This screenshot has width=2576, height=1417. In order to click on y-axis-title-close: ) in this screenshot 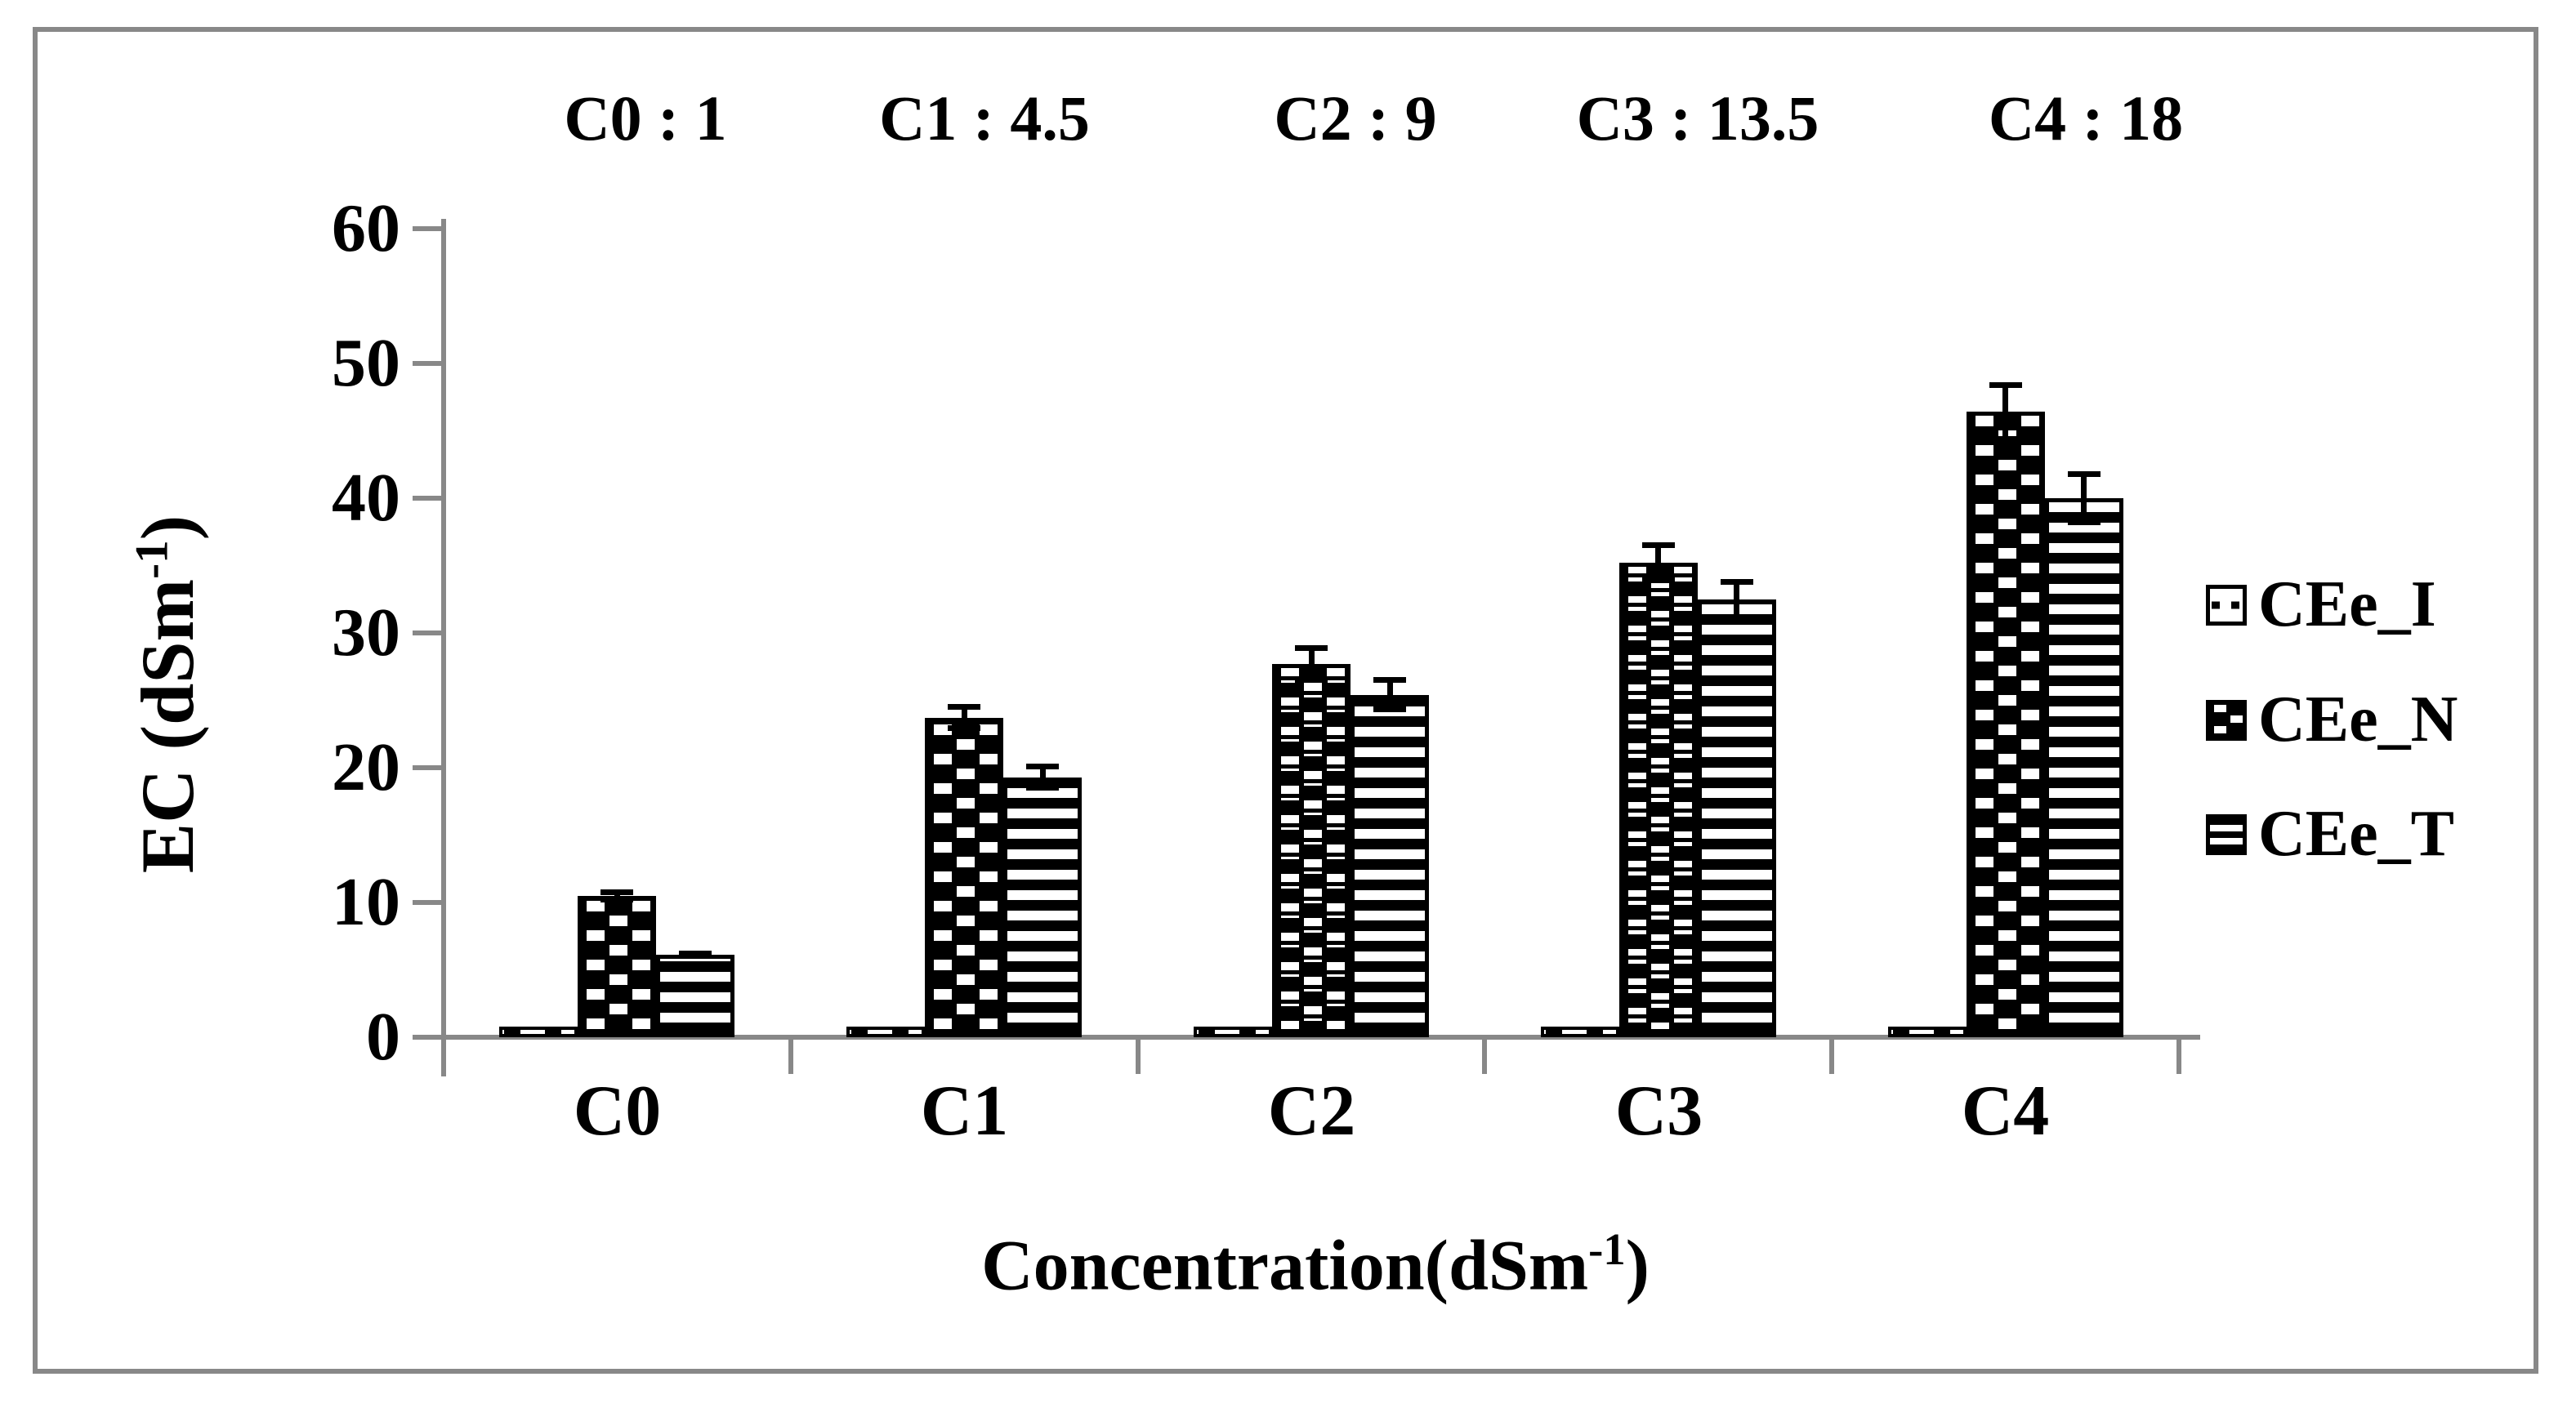, I will do `click(168, 528)`.